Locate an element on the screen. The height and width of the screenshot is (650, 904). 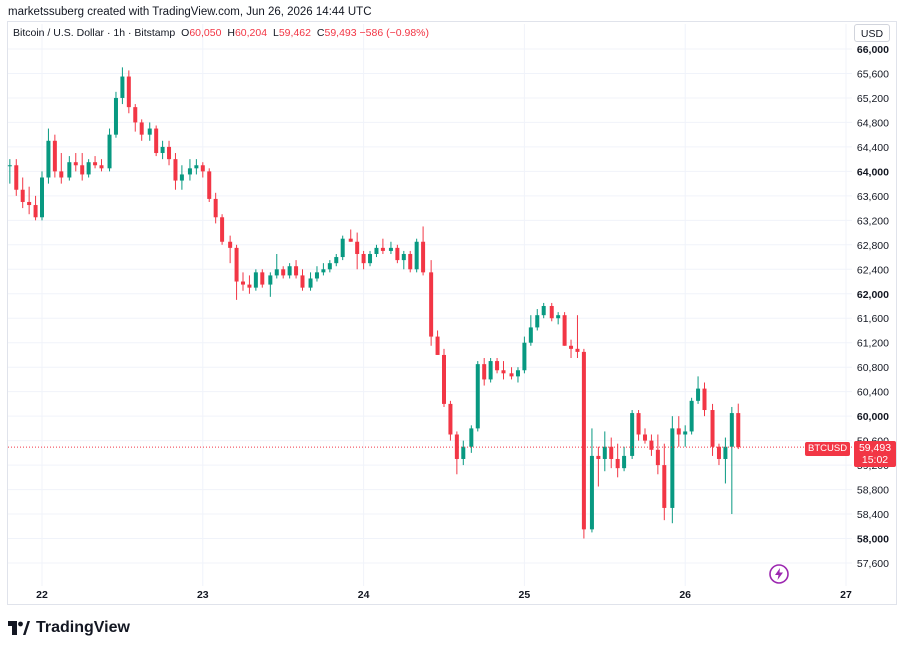
y-tick-label: 58,800 is located at coordinates (873, 491).